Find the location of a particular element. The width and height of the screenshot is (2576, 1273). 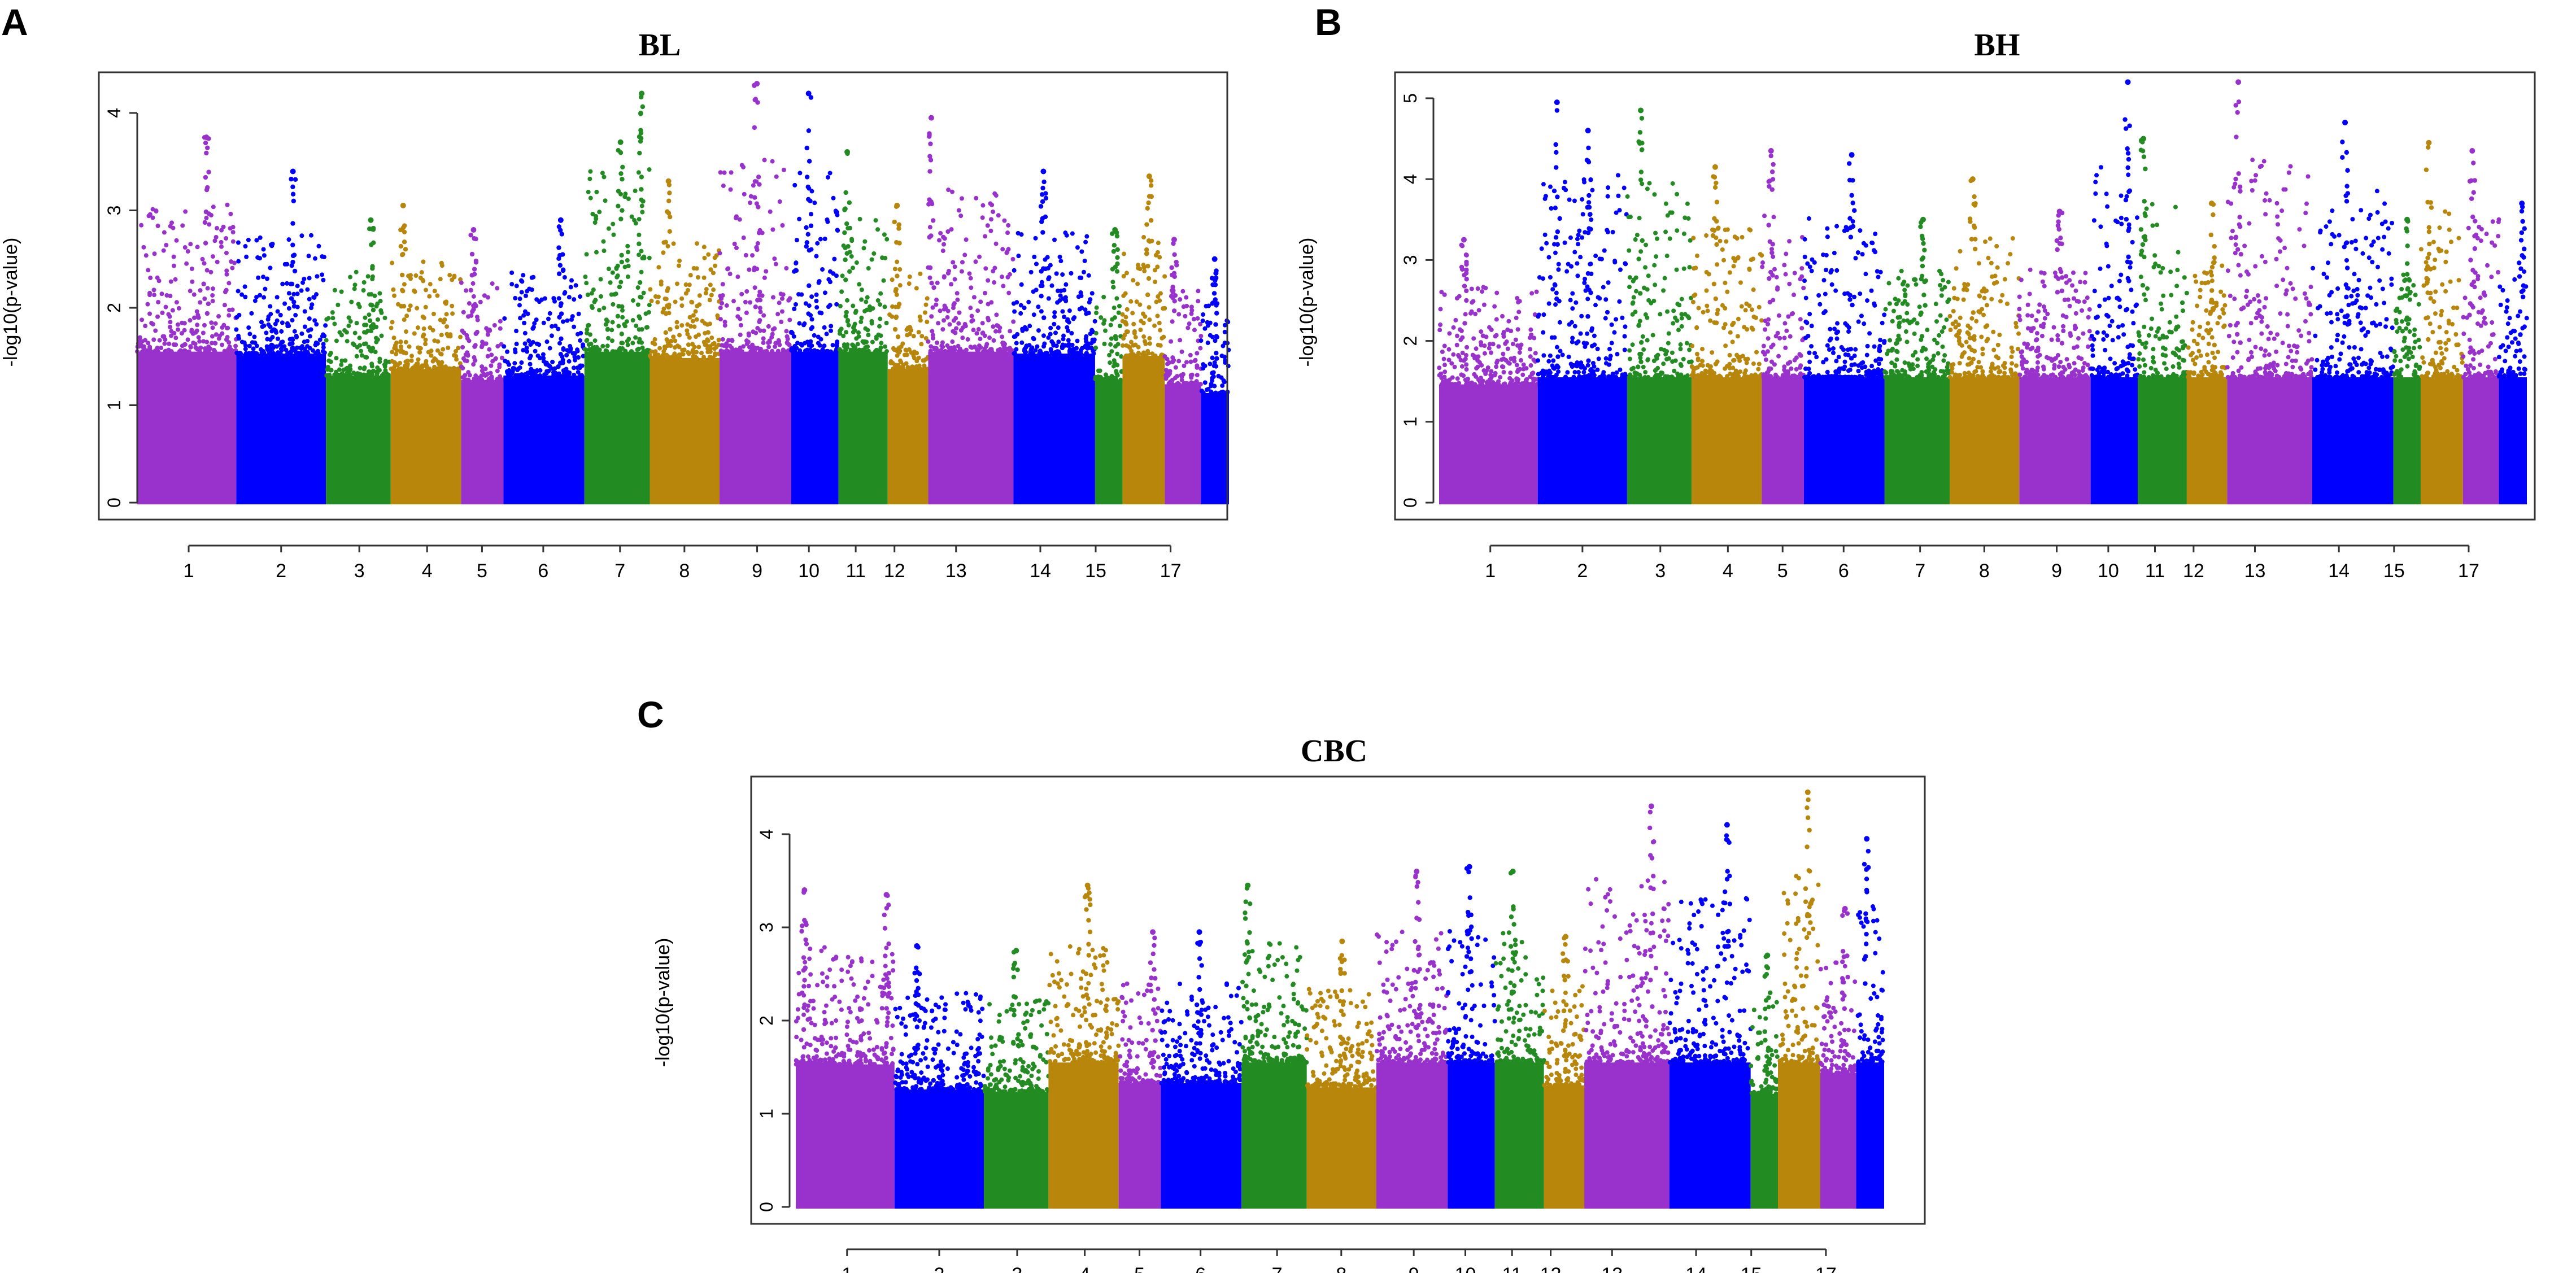

dense-band is located at coordinates (1215, 449).